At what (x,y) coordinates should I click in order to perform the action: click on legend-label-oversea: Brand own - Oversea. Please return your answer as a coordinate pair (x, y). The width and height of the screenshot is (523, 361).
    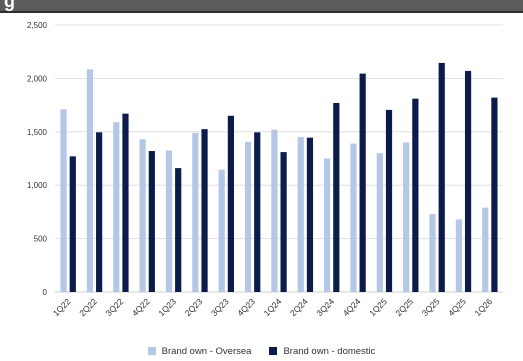
    Looking at the image, I should click on (206, 351).